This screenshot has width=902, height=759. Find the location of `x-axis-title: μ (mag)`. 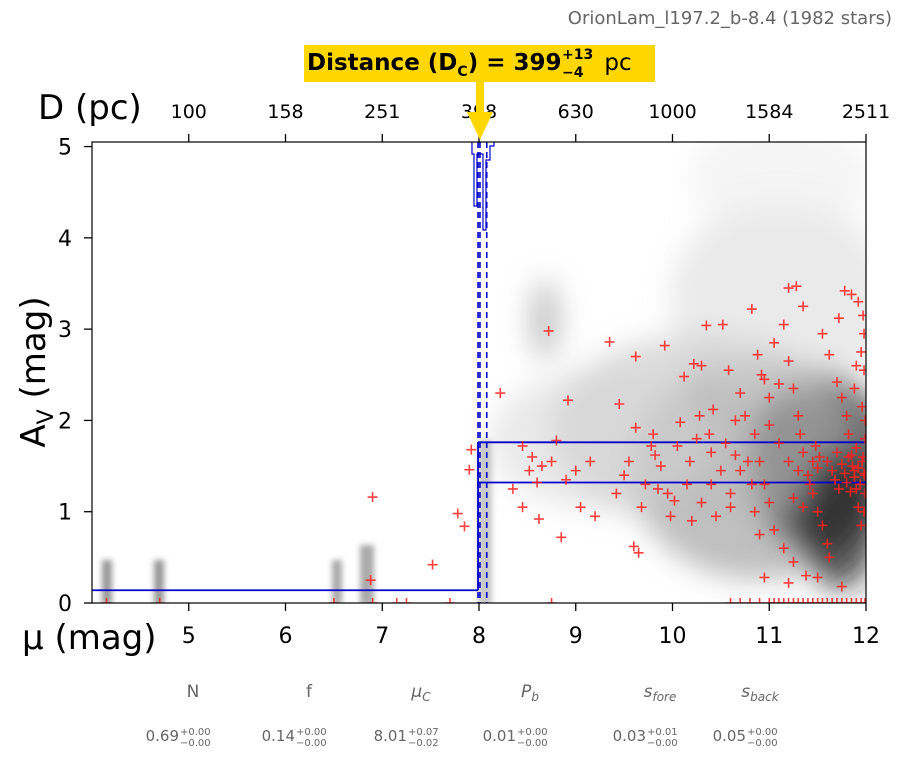

x-axis-title: μ (mag) is located at coordinates (89, 638).